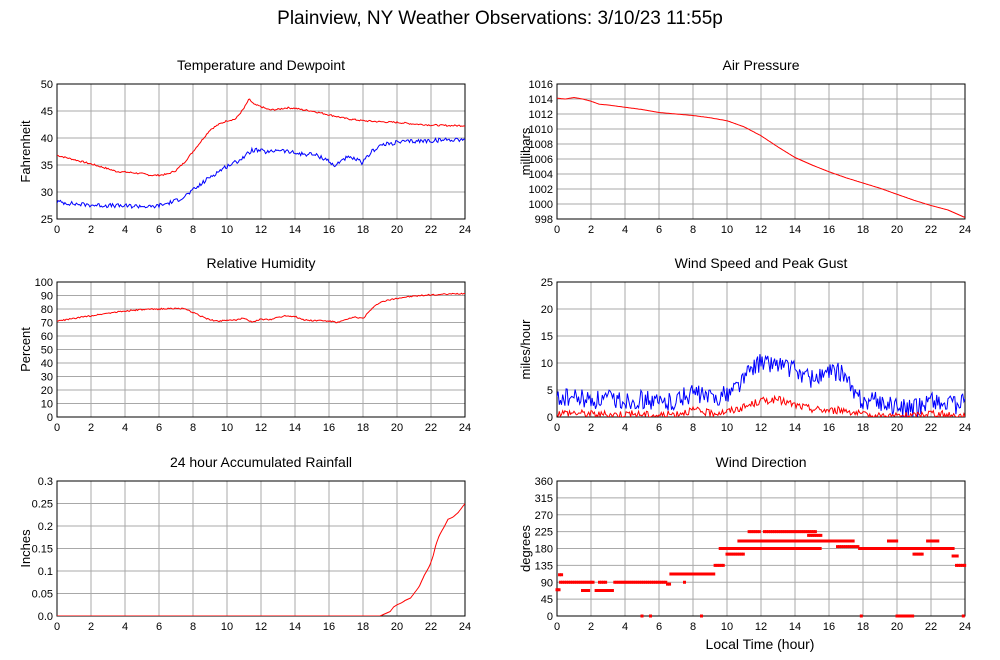 The height and width of the screenshot is (660, 1000). Describe the element at coordinates (761, 349) in the screenshot. I see `plot-frame` at that location.